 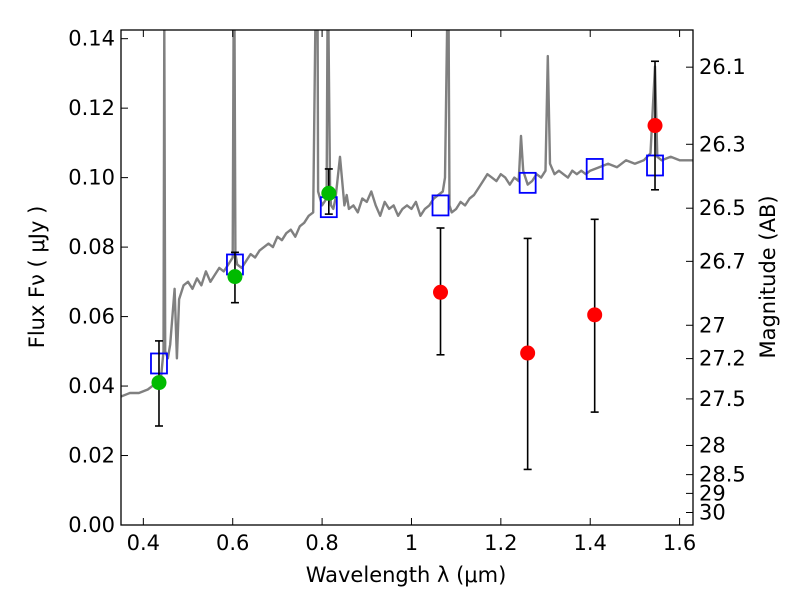 I want to click on y-tick-label: 0.14, so click(x=91, y=39).